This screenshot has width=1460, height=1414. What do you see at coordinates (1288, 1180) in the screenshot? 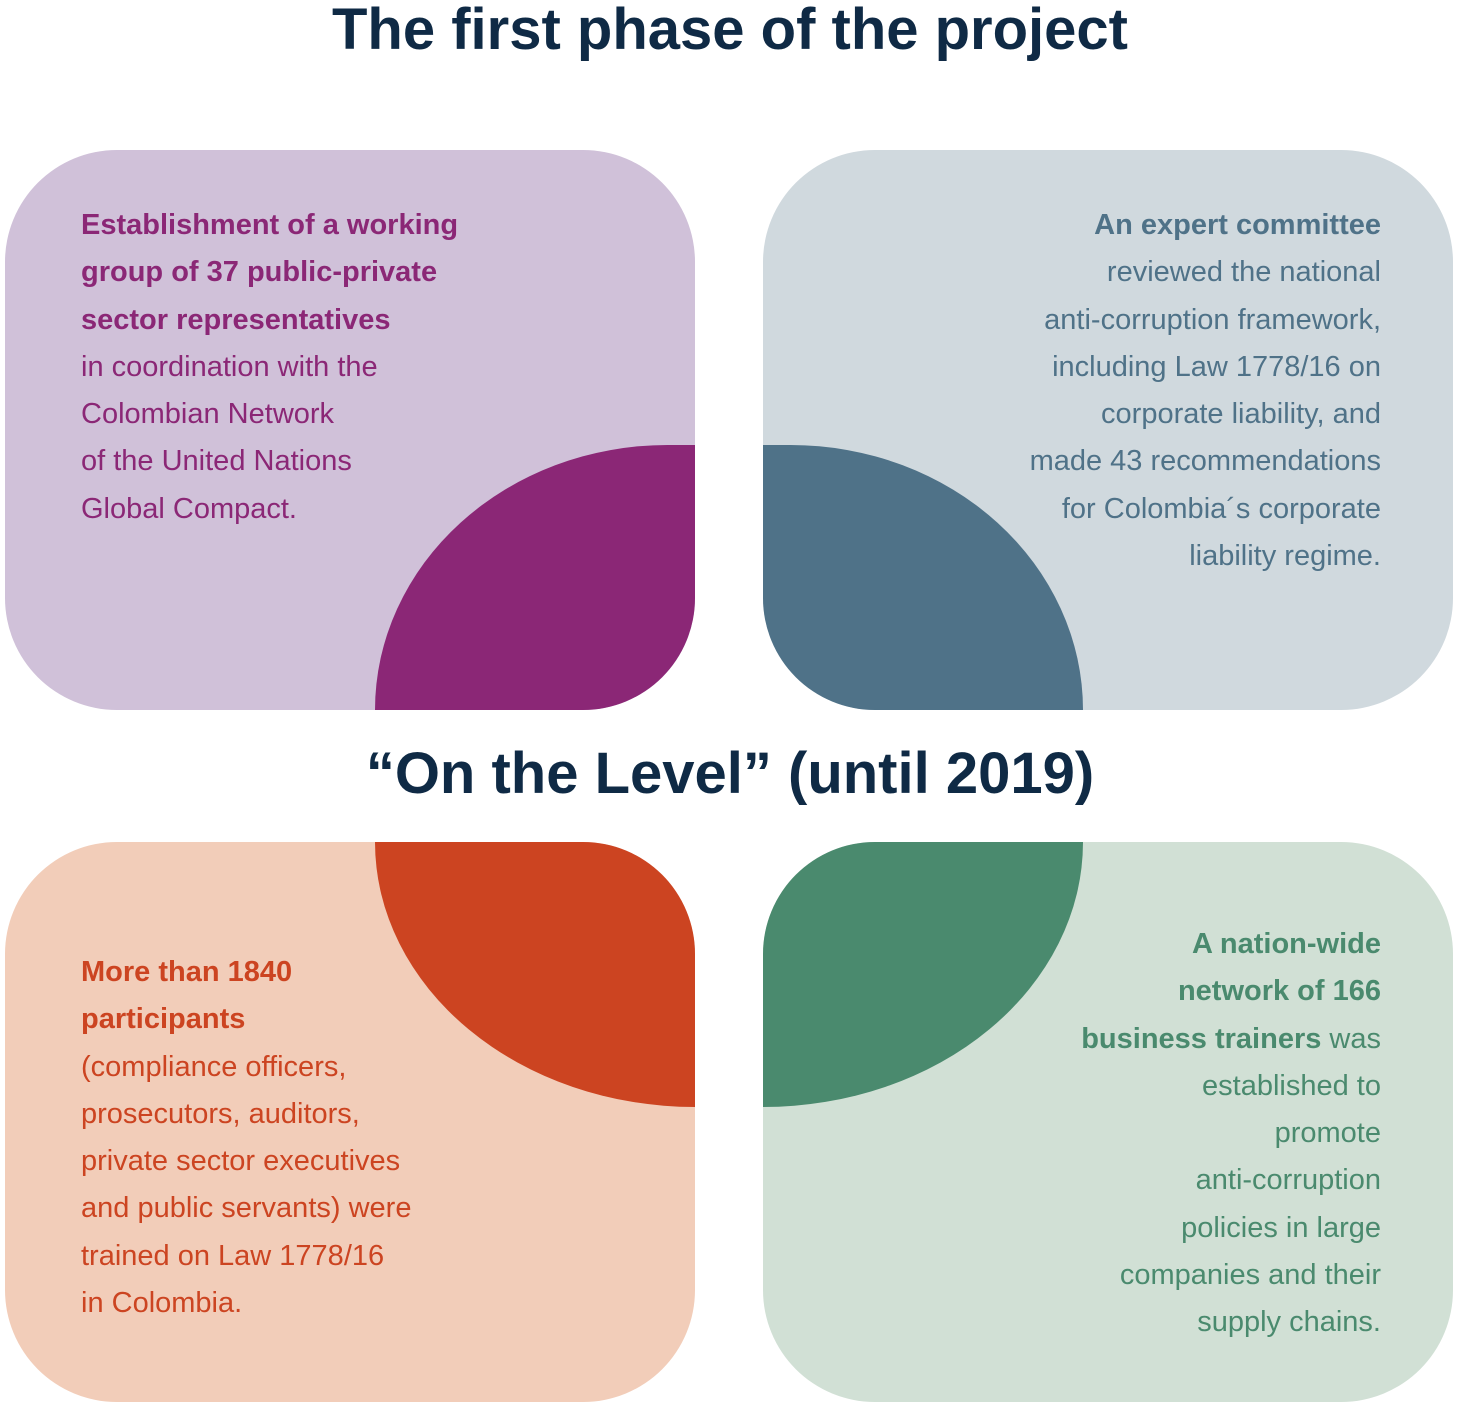
I see `text-line: anti-corruption` at bounding box center [1288, 1180].